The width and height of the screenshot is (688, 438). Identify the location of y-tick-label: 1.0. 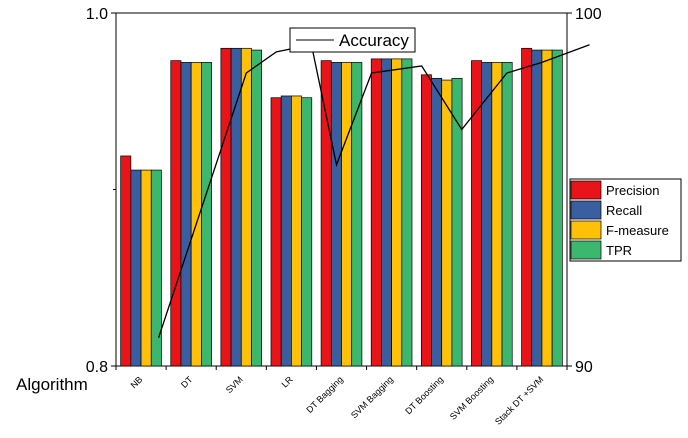
(97, 14).